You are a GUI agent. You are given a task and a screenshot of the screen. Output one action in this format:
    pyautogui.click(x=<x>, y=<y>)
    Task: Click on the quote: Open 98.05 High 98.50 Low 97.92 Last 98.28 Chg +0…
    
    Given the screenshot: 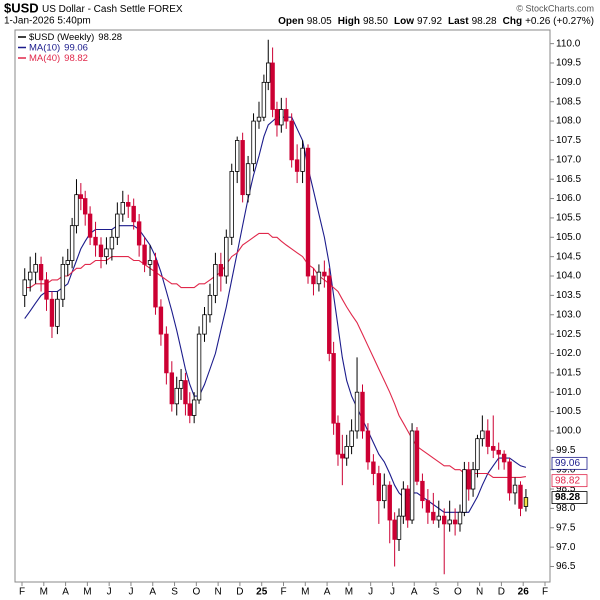 What is the action you would take?
    pyautogui.click(x=436, y=21)
    